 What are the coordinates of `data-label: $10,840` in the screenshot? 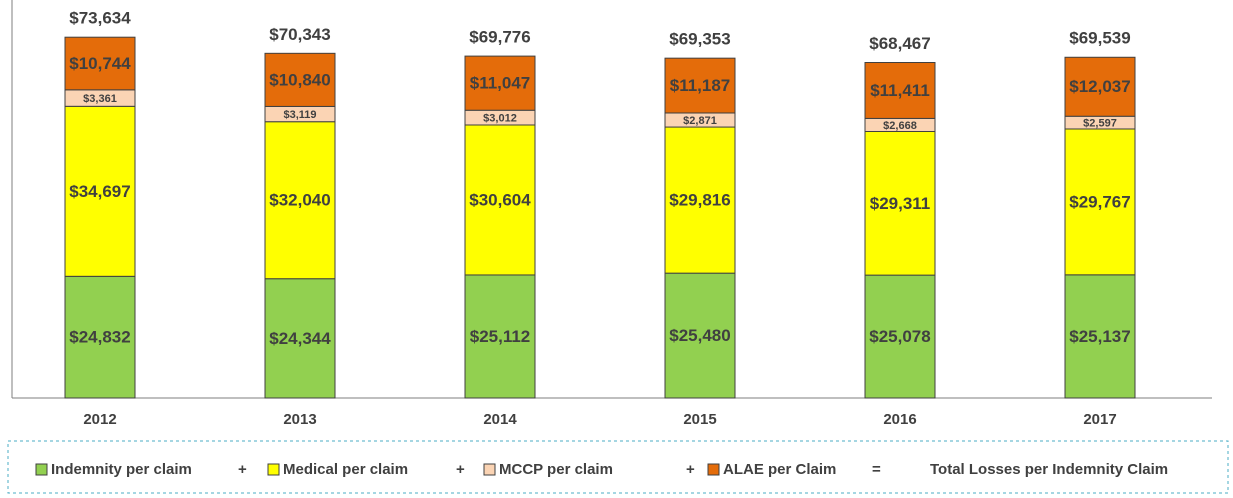 It's located at (299, 79).